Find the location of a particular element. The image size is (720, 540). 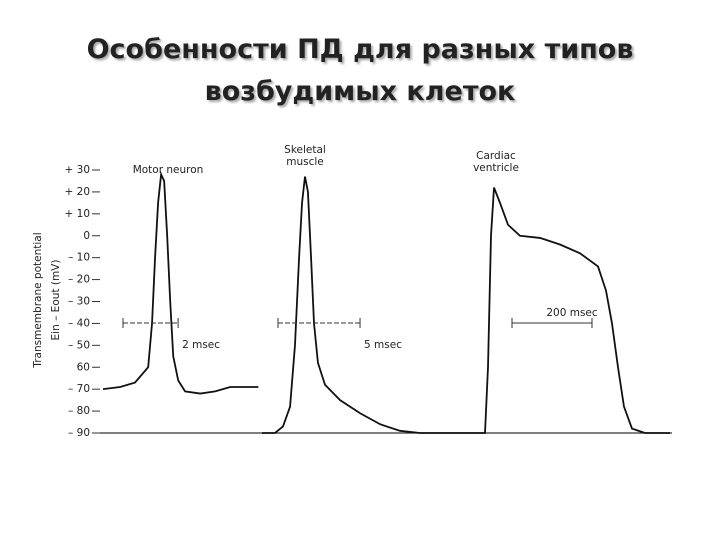

series-label: Motor neuron is located at coordinates (168, 170).